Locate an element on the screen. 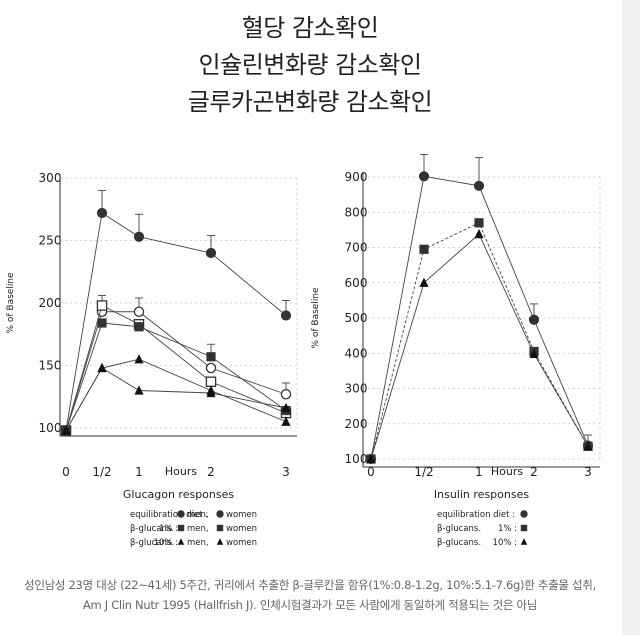 Image resolution: width=640 pixels, height=635 pixels. chart2-x-tick-label: 1 is located at coordinates (479, 472).